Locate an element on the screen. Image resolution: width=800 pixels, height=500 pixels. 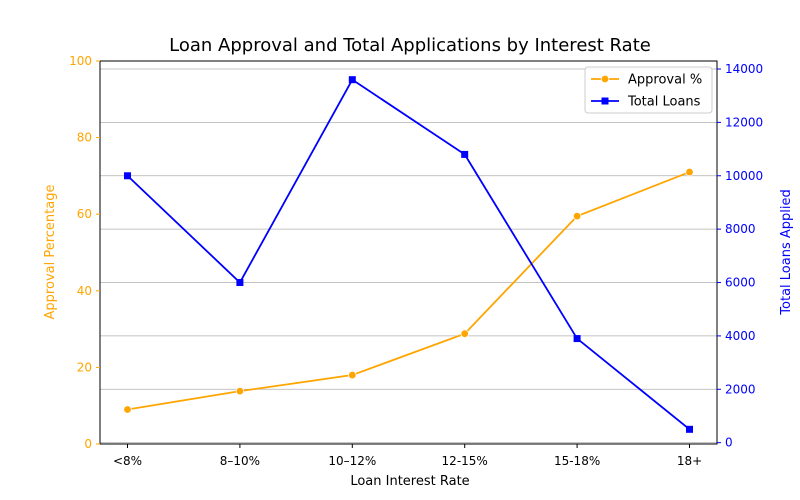
y-left-tick-label-5: 100 is located at coordinates (80, 61).